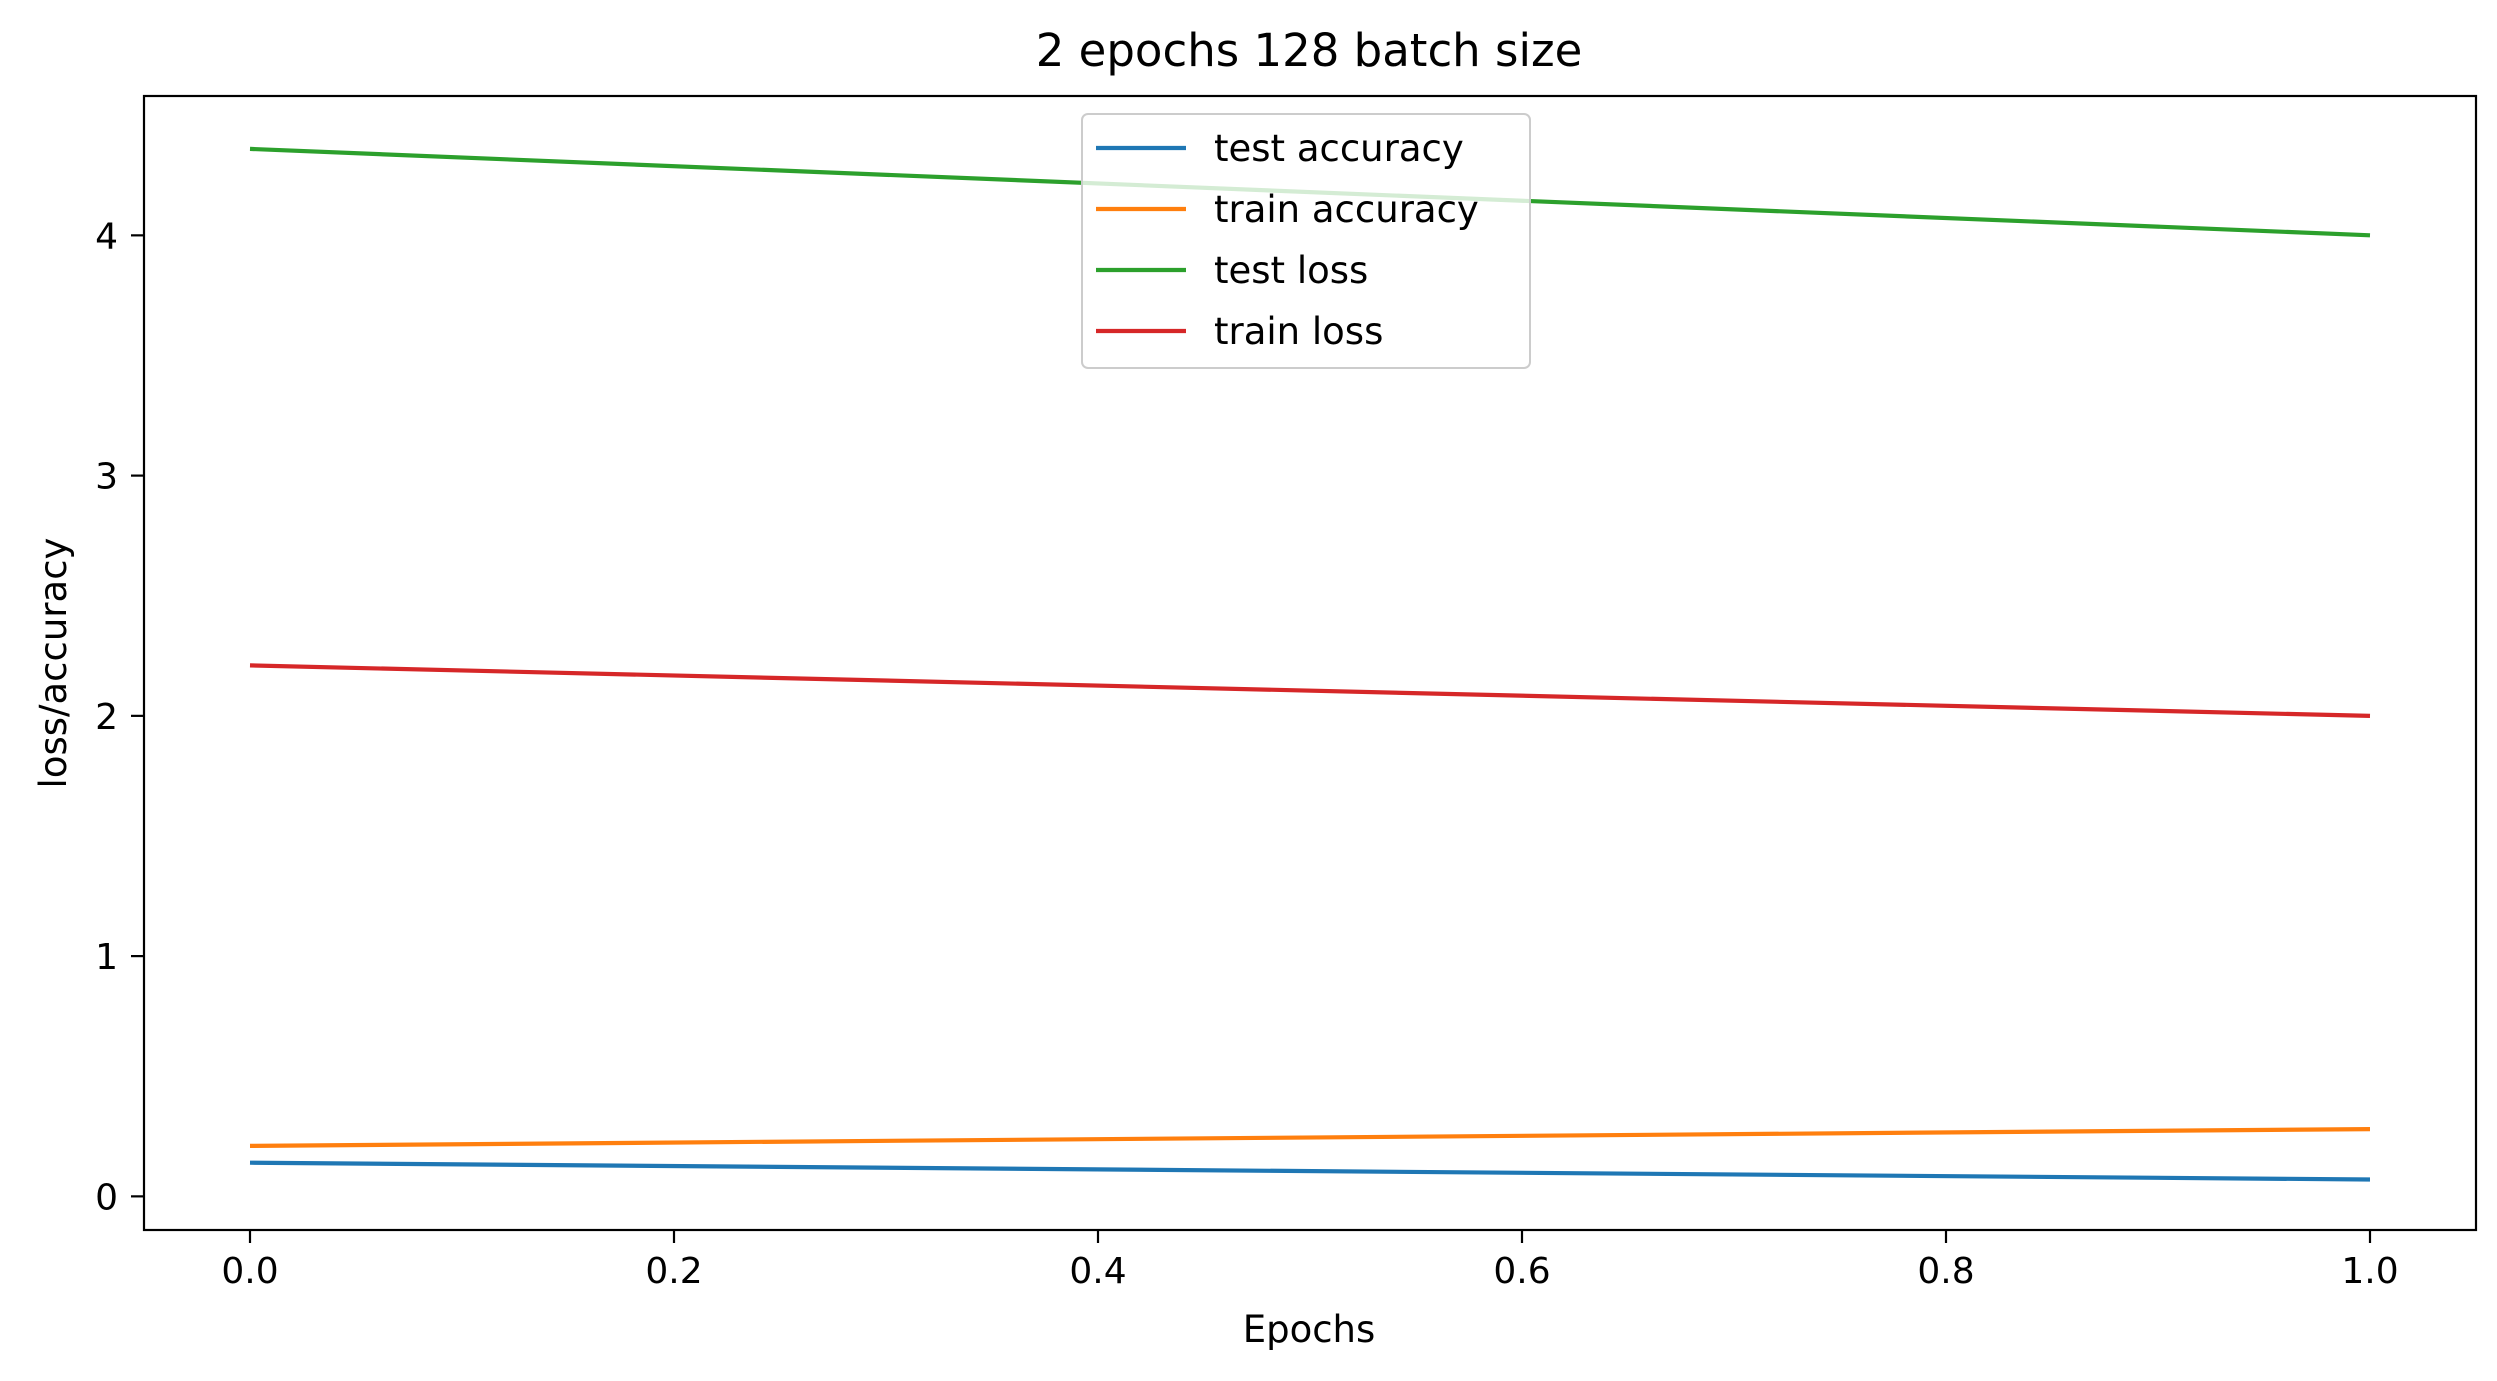  Describe the element at coordinates (2369, 1271) in the screenshot. I see `x-tick-label: 1.0` at that location.